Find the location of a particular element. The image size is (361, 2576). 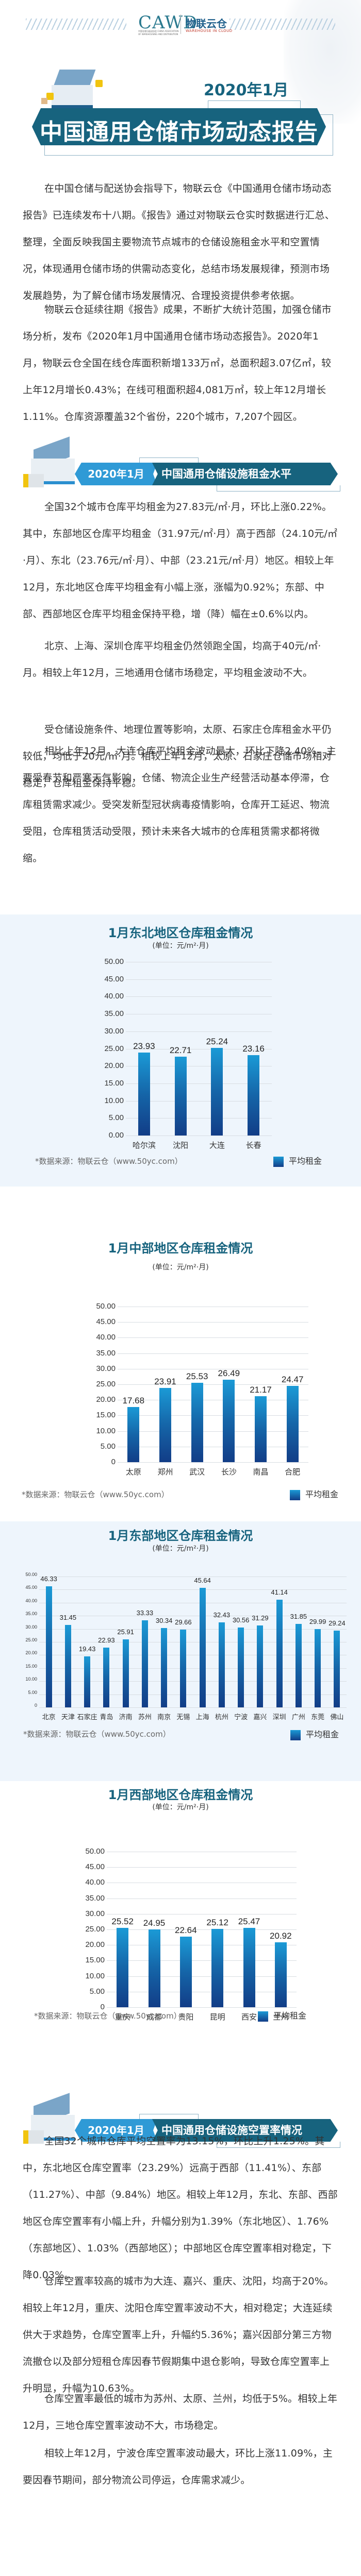

bar-value-label: 24.95 is located at coordinates (154, 1923).